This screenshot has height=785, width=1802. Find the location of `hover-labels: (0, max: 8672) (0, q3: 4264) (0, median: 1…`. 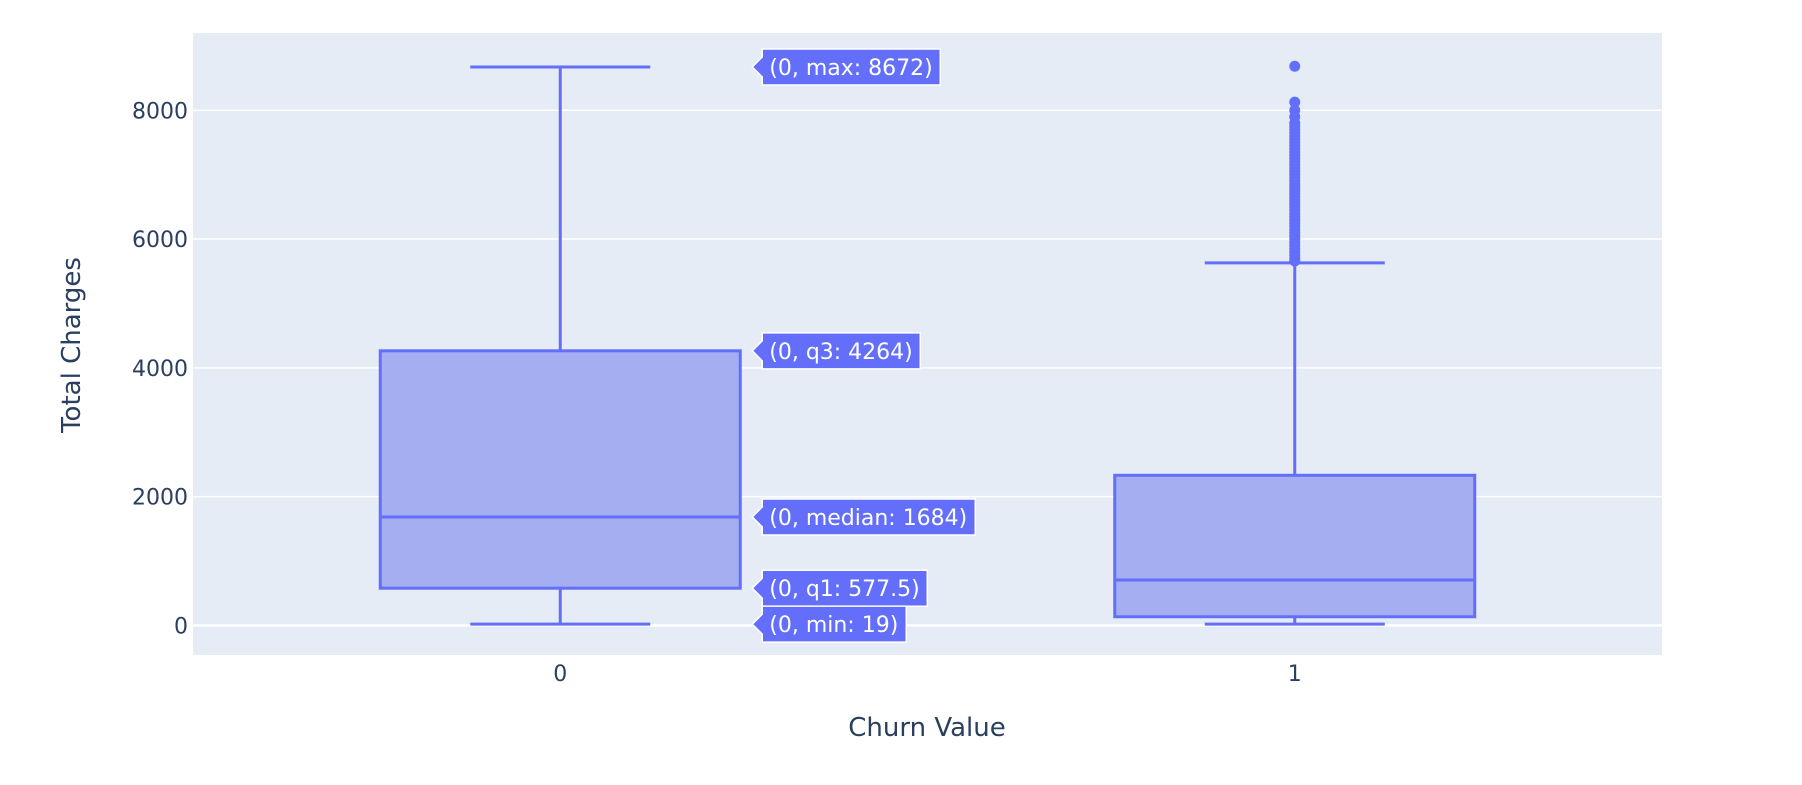

hover-labels: (0, max: 8672) (0, q3: 4264) (0, median: 1… is located at coordinates (863, 345).